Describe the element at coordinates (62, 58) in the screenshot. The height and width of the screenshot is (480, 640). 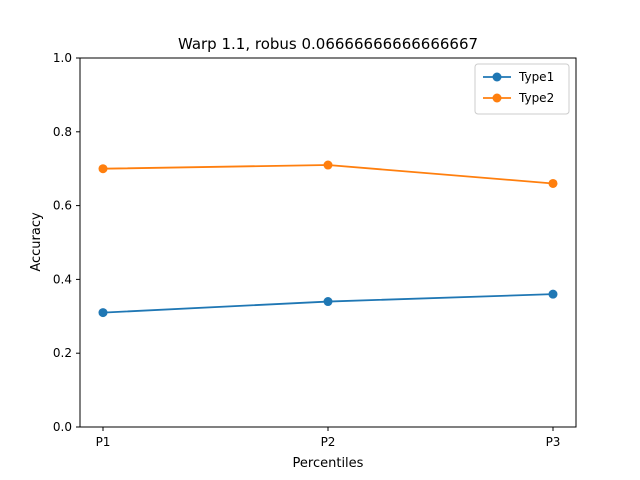
I see `y-tick-label: 1.0` at that location.